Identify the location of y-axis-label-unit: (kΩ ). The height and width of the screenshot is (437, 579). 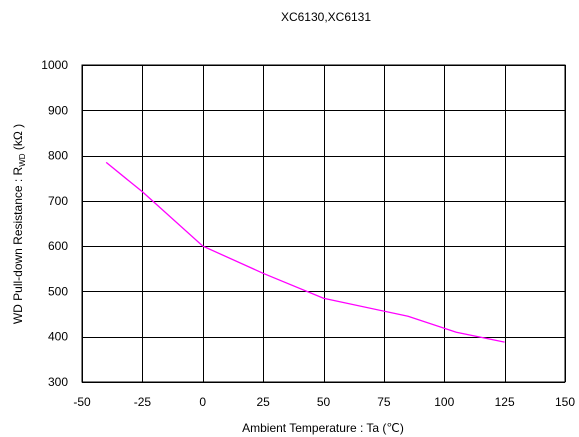
(18, 139).